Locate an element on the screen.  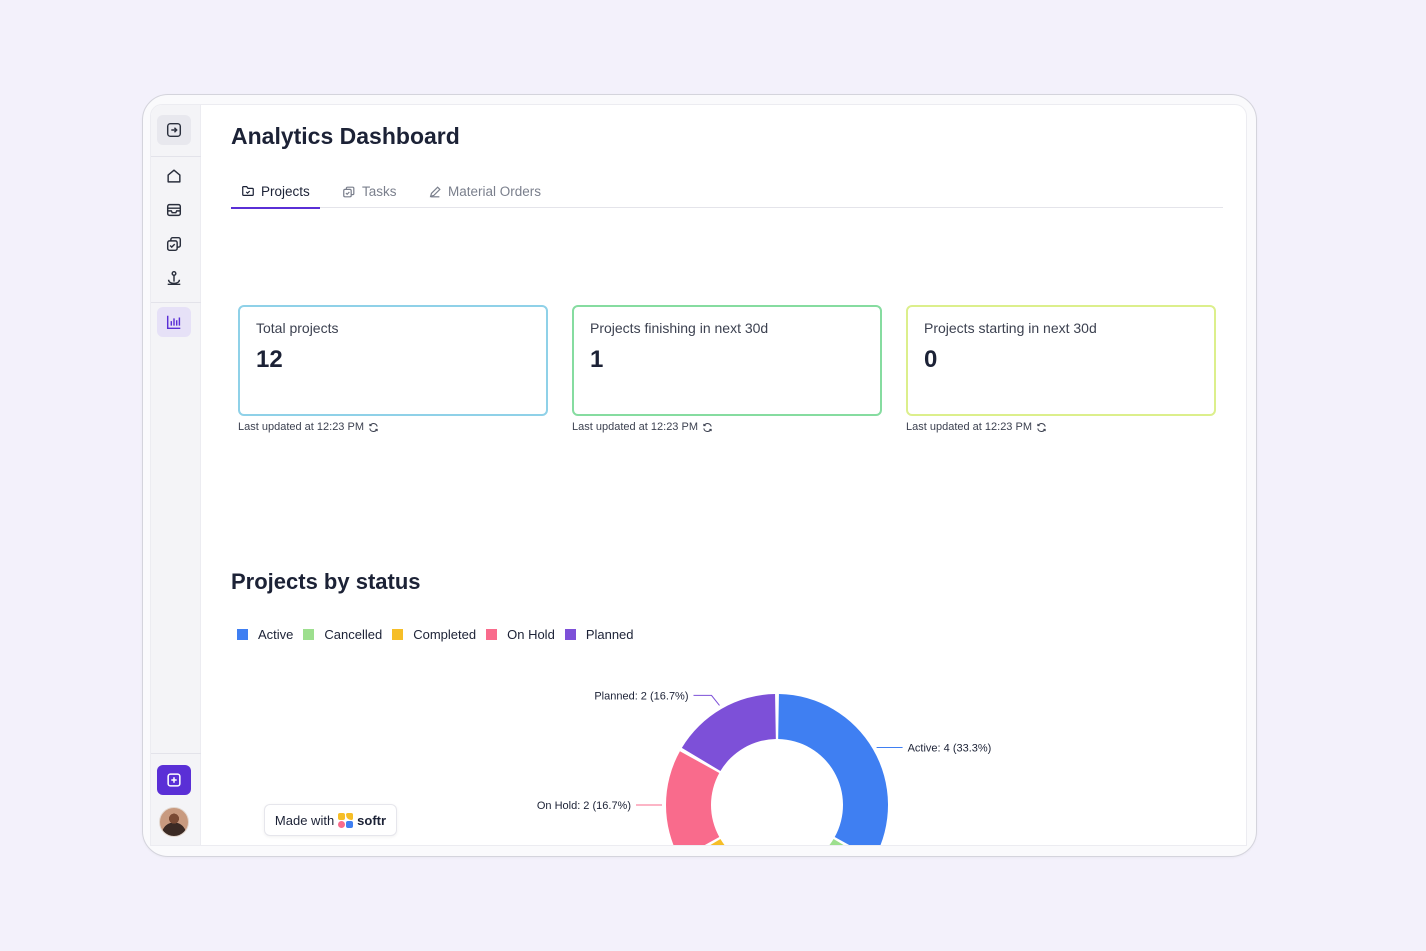
donut-data-label: Planned: 2 (16.7%) is located at coordinates (641, 696).